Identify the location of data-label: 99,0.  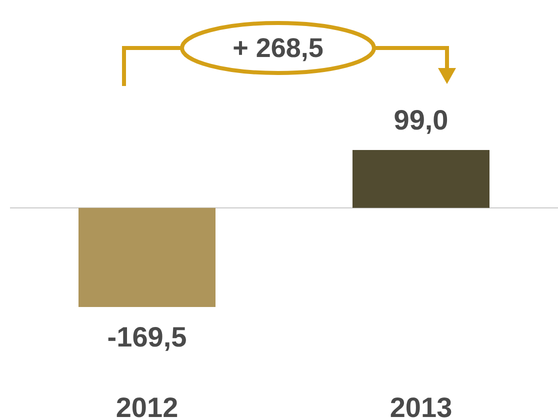
(421, 120).